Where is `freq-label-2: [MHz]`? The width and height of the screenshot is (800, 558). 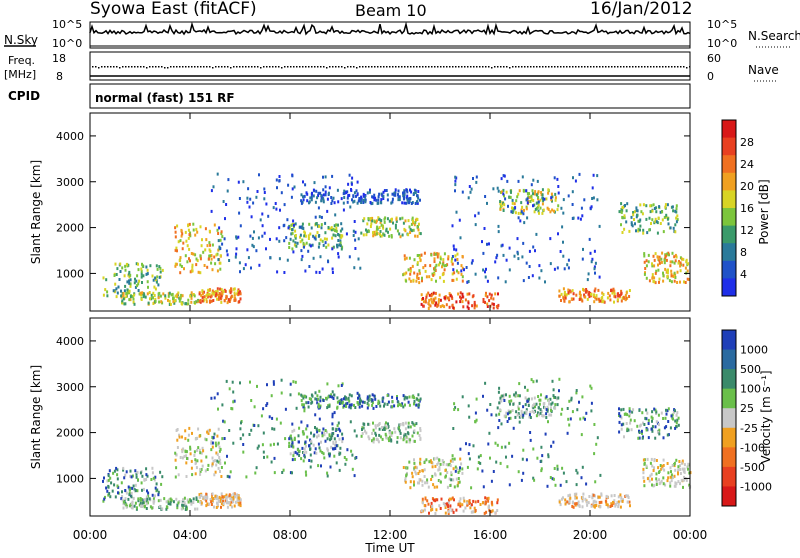 freq-label-2: [MHz] is located at coordinates (20, 74).